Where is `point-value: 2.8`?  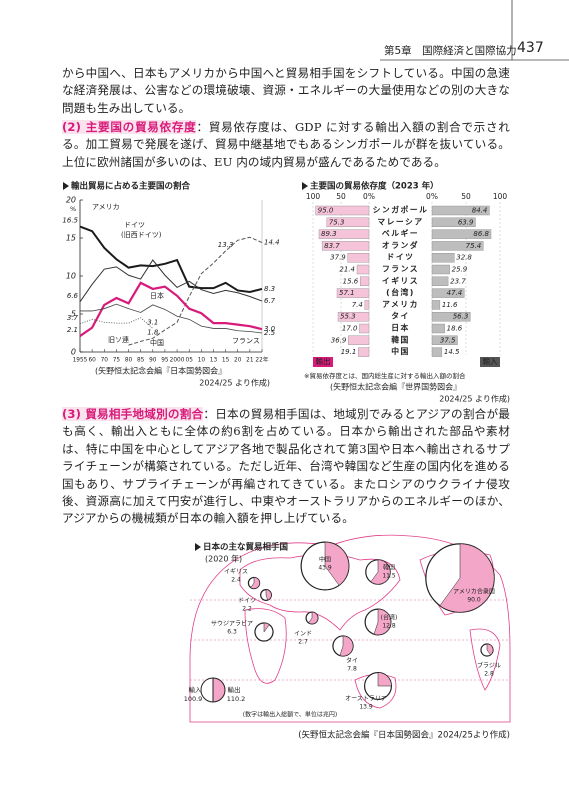
point-value: 2.8 is located at coordinates (489, 674).